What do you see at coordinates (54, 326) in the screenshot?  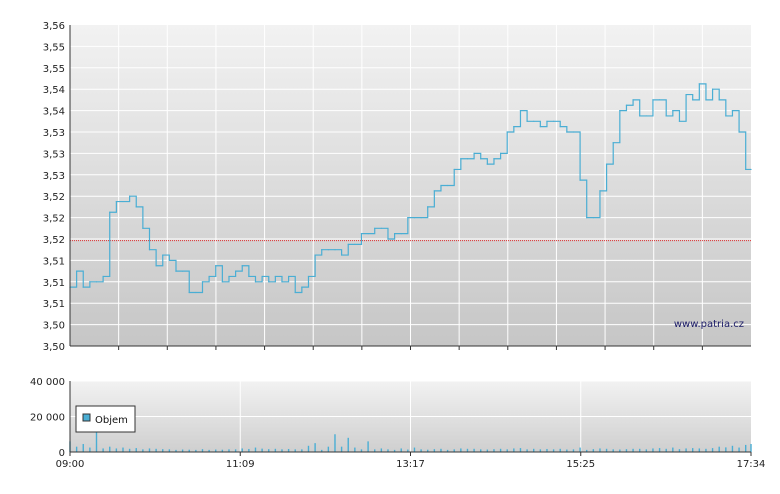 I see `price-y-tick-label: 3,50` at bounding box center [54, 326].